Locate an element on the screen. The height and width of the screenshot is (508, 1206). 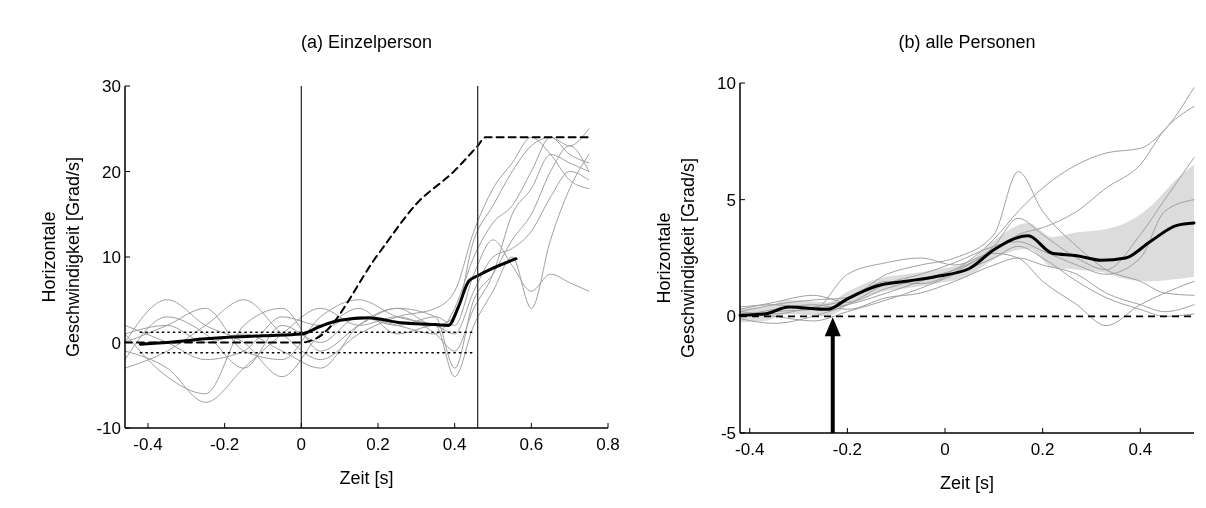
x-tick-label: 0.6 is located at coordinates (531, 444).